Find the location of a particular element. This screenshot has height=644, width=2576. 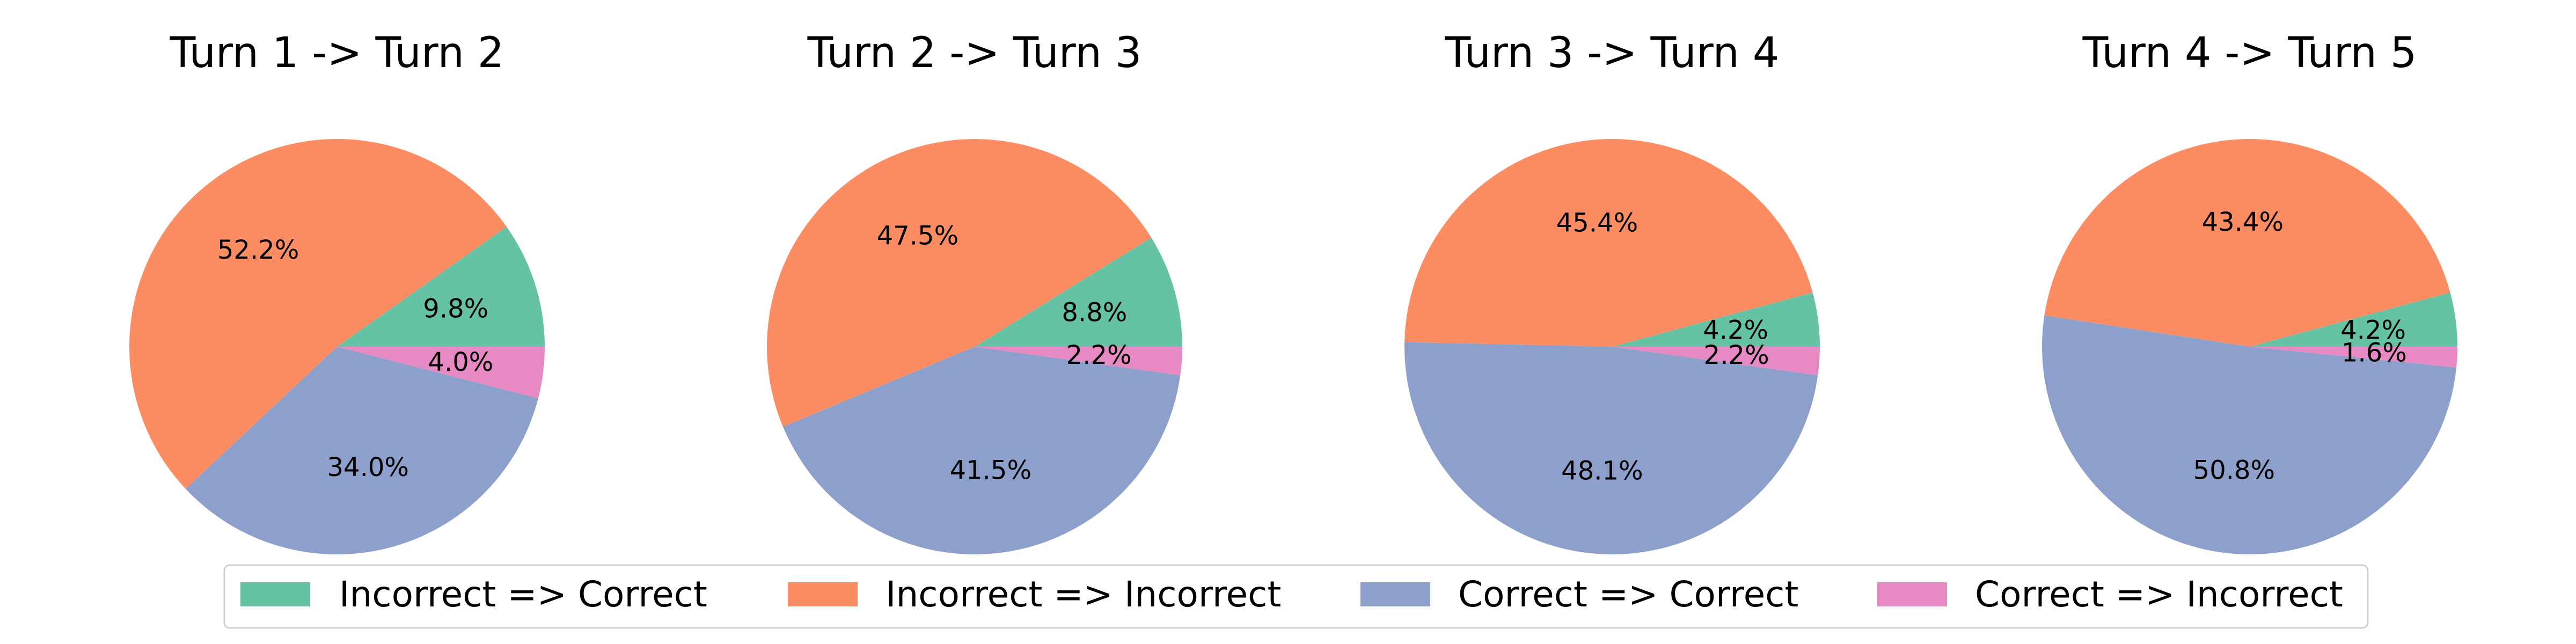

slice-value-label: 4.0% is located at coordinates (460, 362).